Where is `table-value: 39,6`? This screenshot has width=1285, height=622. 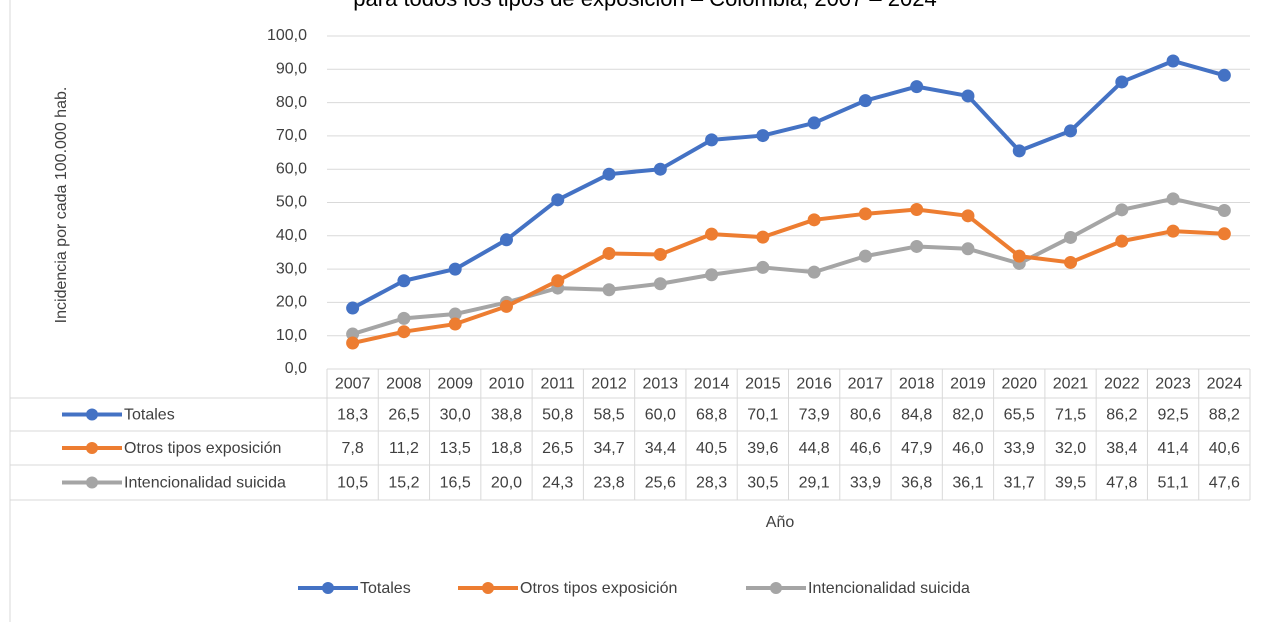
table-value: 39,6 is located at coordinates (762, 448).